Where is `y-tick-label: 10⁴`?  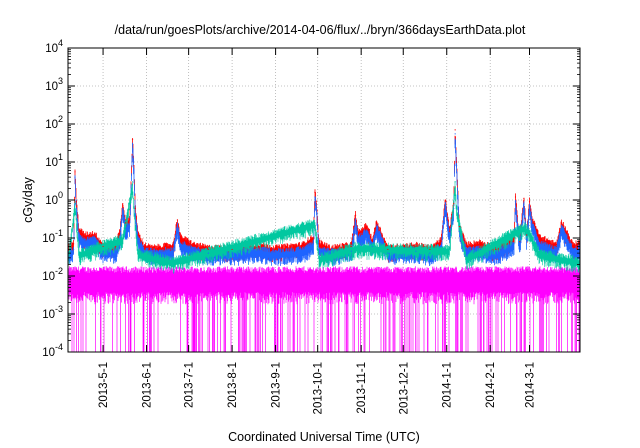 y-tick-label: 10⁴ is located at coordinates (54, 46).